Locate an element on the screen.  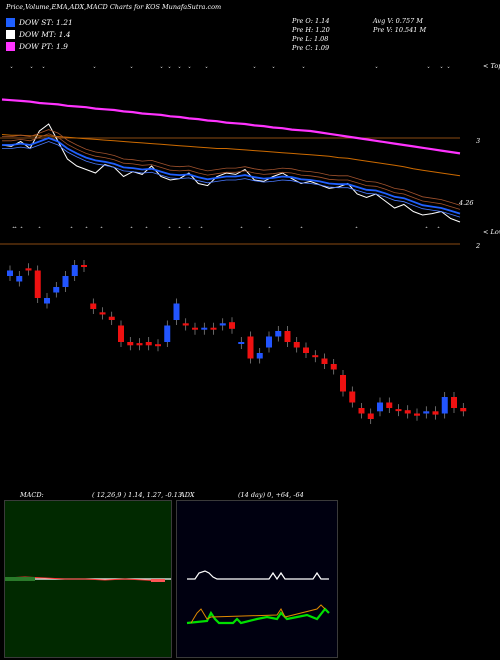
legend-mt: DOW MT: 1.4 is located at coordinates (38, 34).